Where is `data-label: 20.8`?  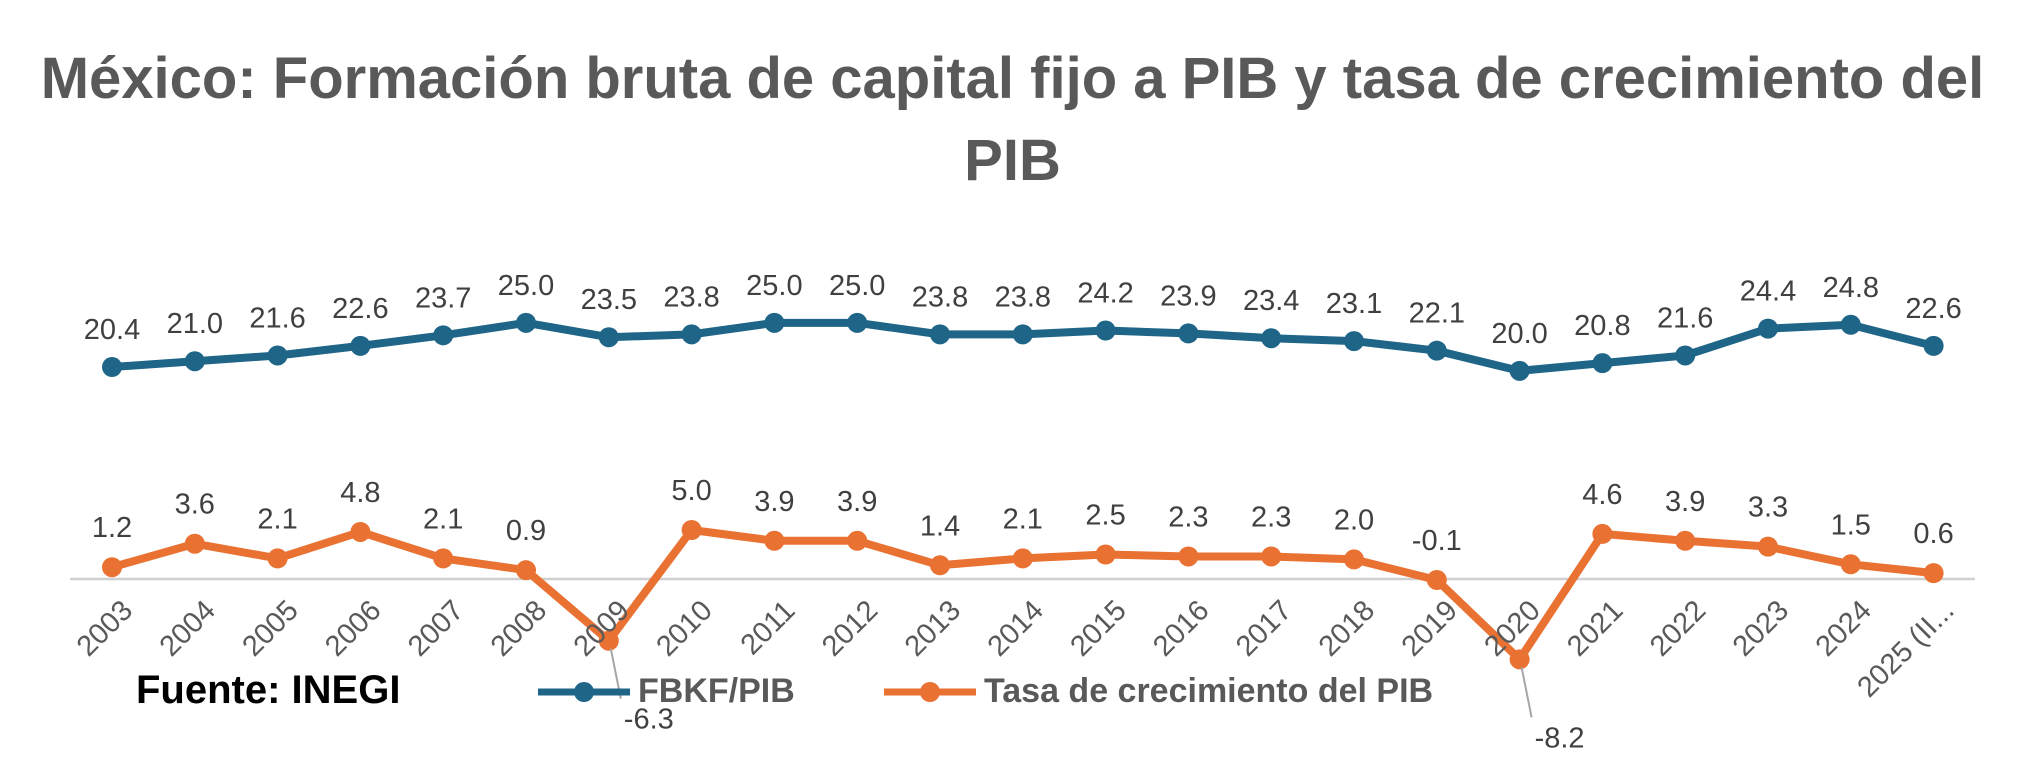
data-label: 20.8 is located at coordinates (1602, 326).